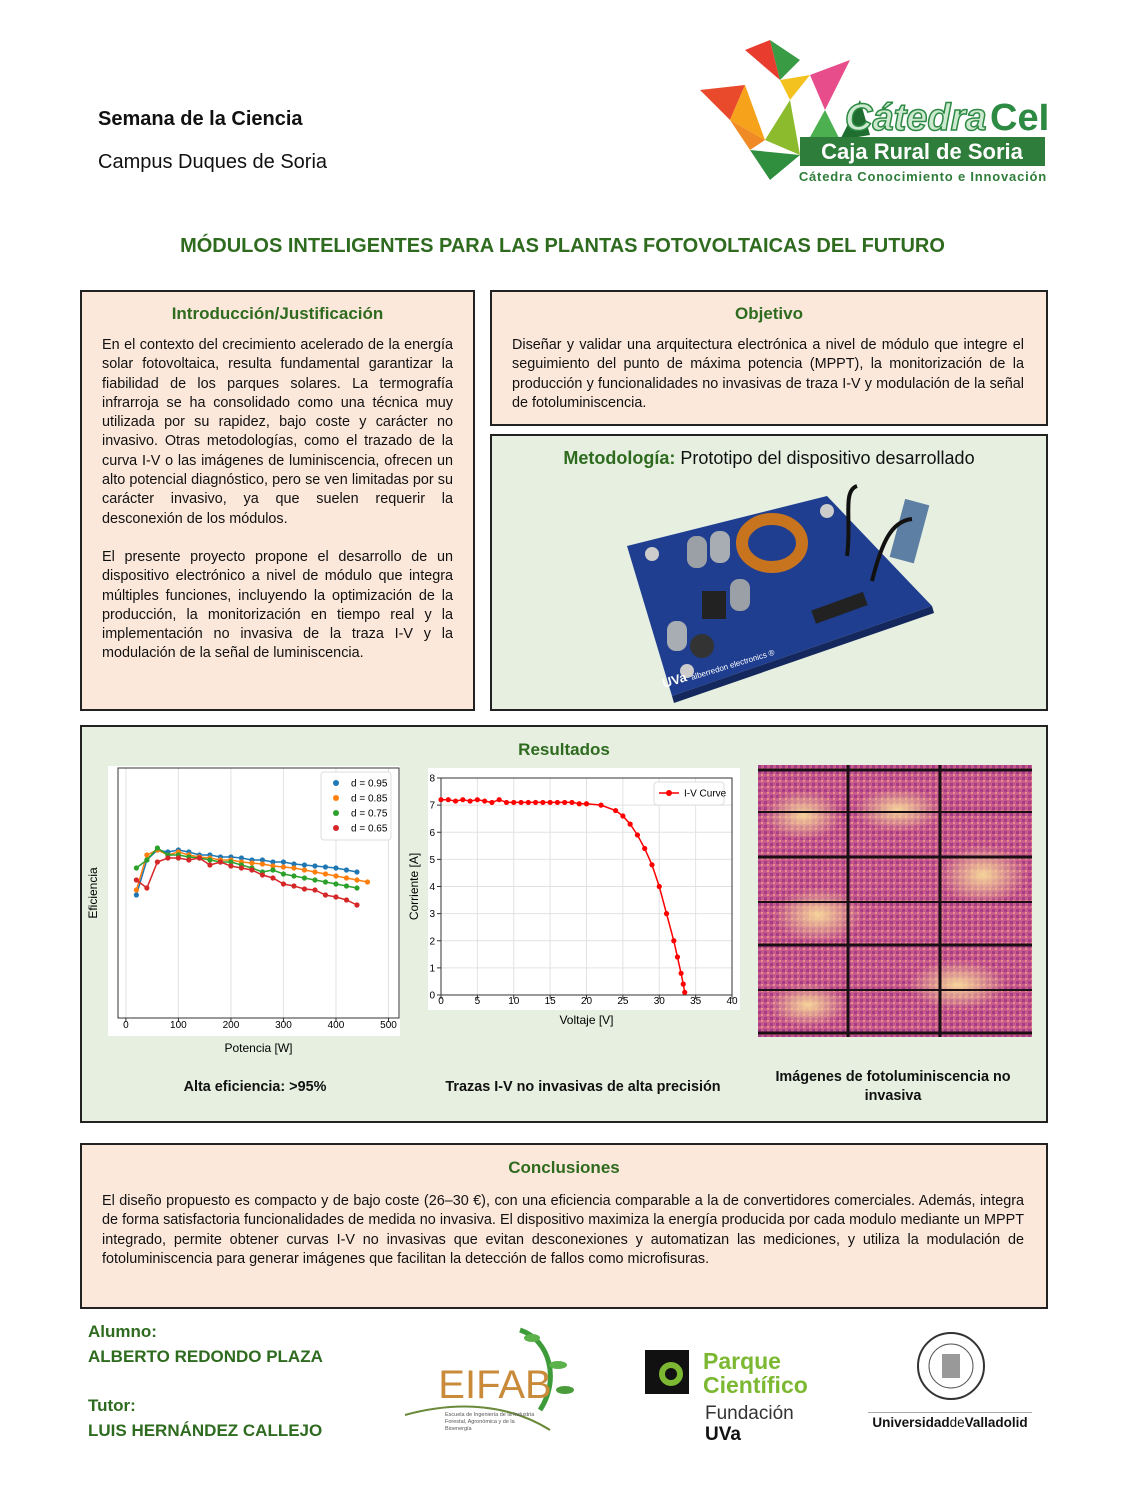 The width and height of the screenshot is (1125, 1500). Describe the element at coordinates (432, 941) in the screenshot. I see `y-tick-label: 2` at that location.